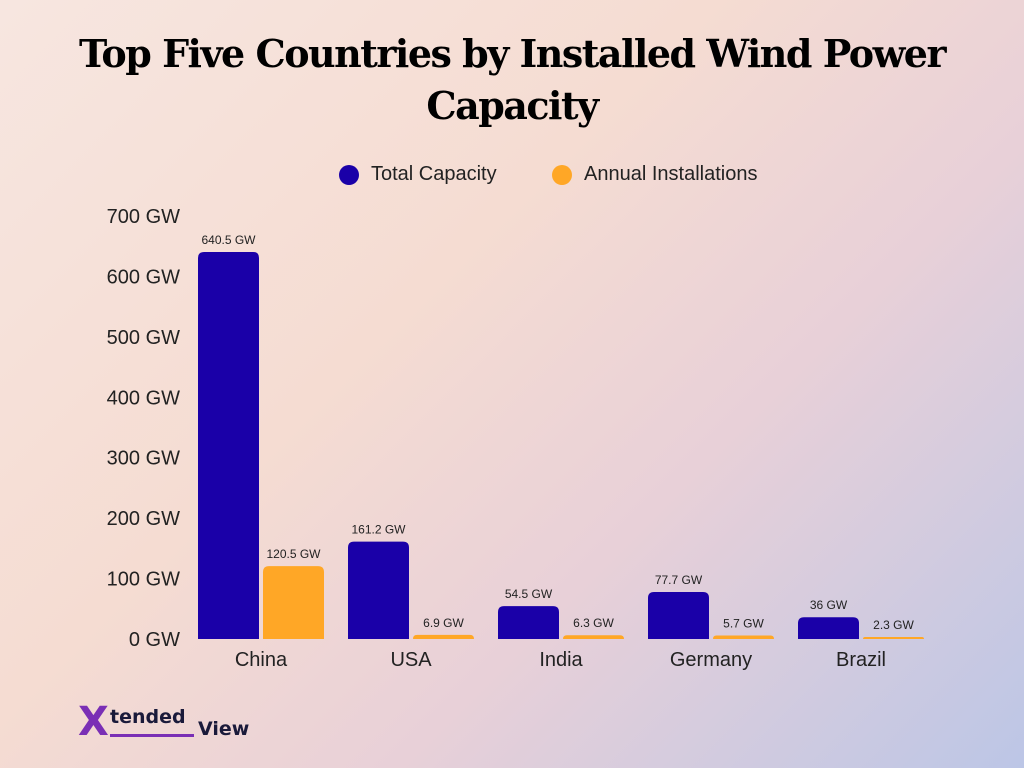 The width and height of the screenshot is (1024, 768). Describe the element at coordinates (143, 398) in the screenshot. I see `y-tick-label: 400 GW` at that location.